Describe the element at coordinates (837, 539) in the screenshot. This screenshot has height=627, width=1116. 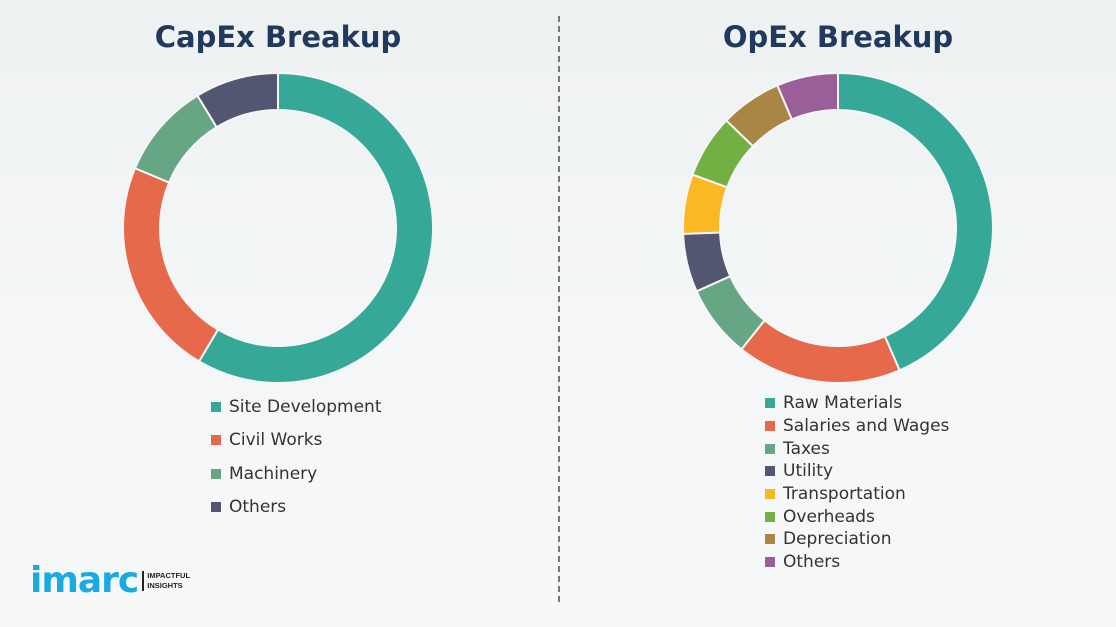
I see `legend-label: Depreciation` at that location.